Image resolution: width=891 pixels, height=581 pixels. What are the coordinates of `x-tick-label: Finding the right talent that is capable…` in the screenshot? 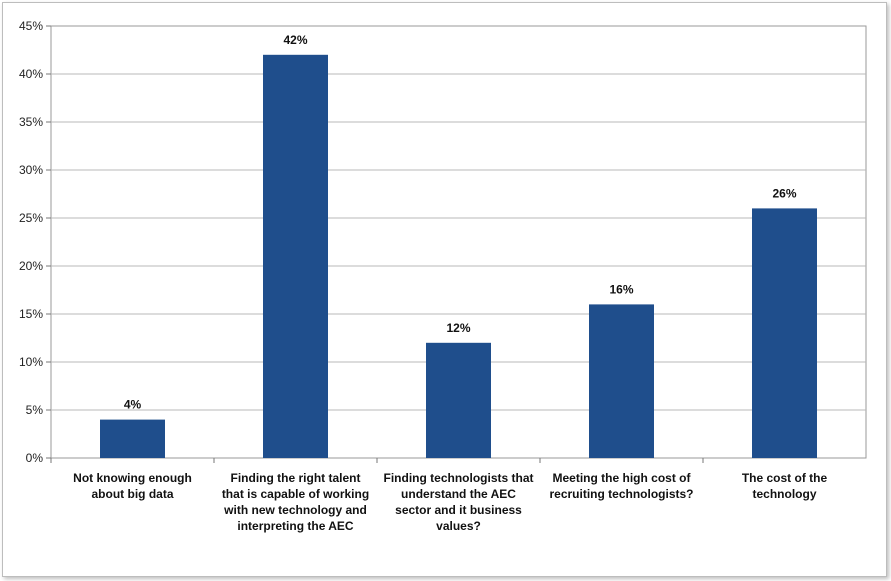 It's located at (295, 502).